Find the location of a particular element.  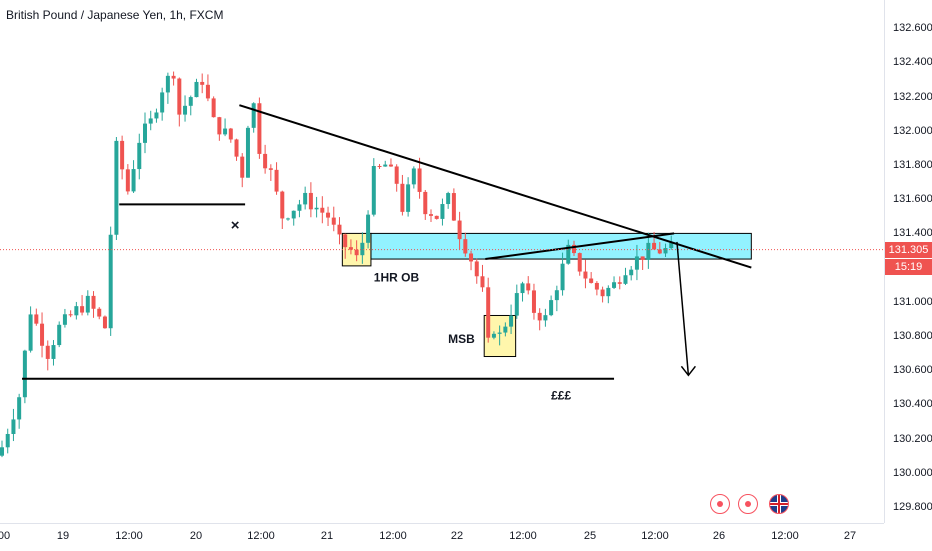

time-tick-label: 22 is located at coordinates (457, 536).